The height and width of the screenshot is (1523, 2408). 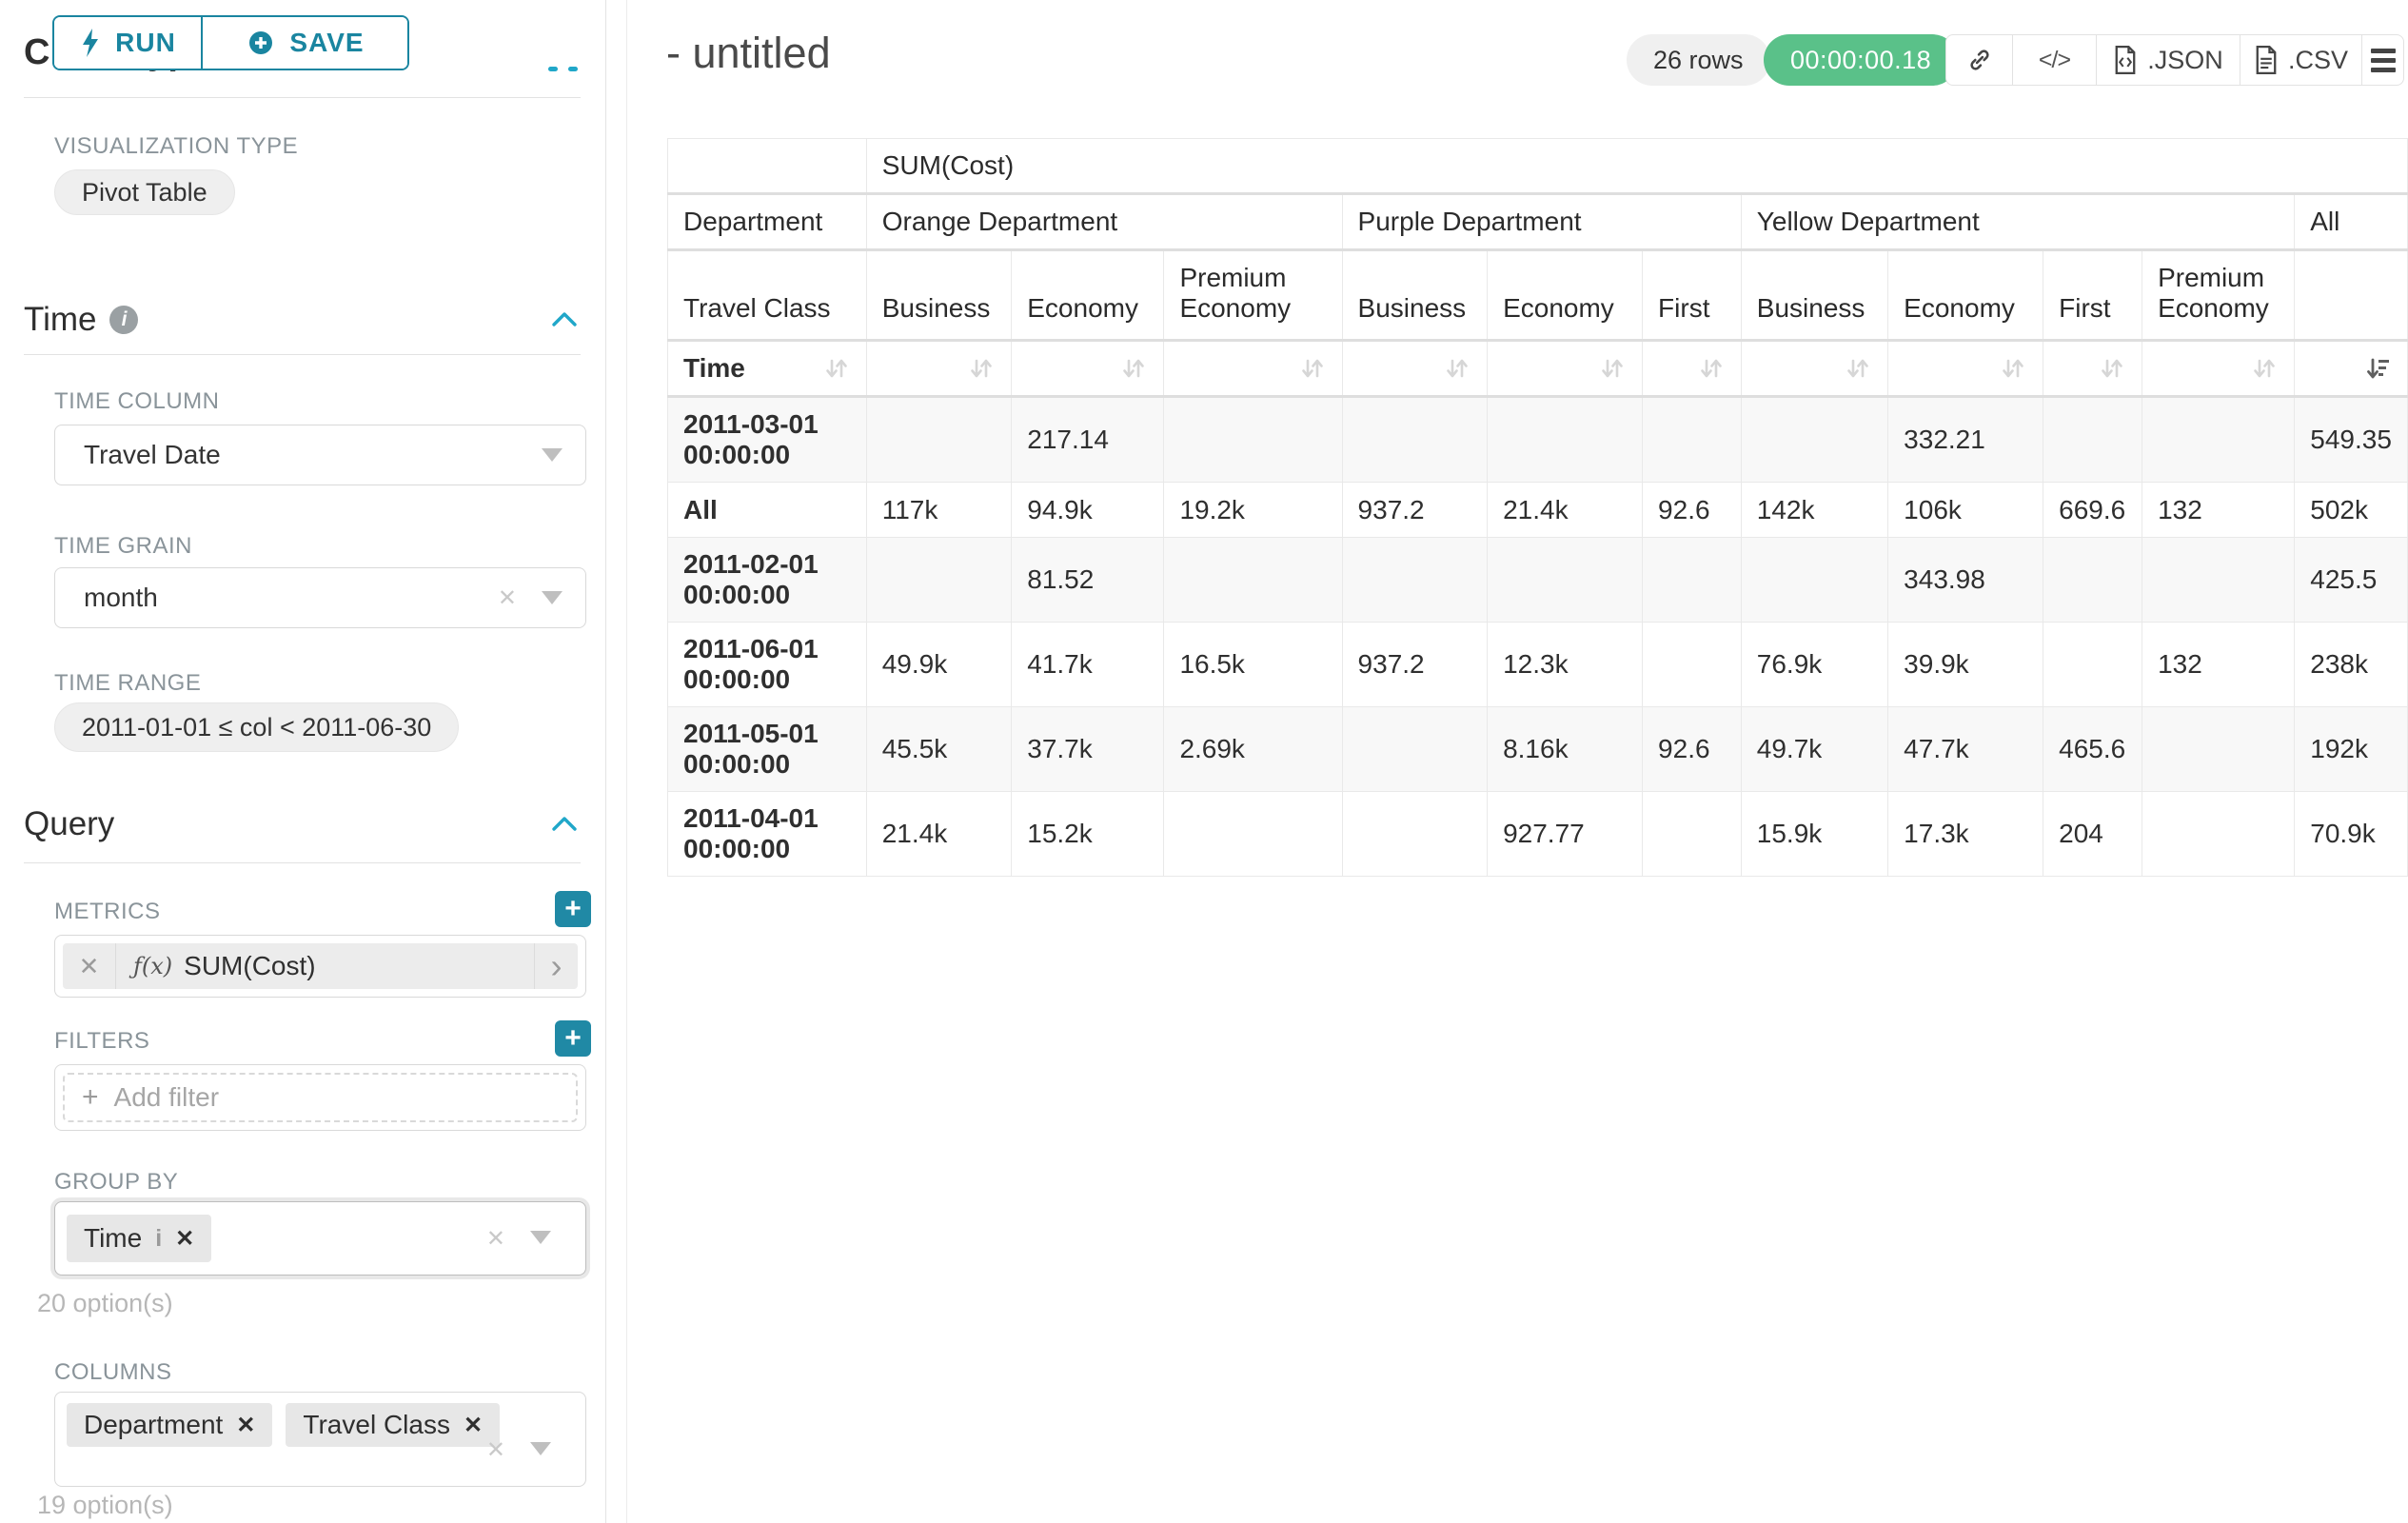 What do you see at coordinates (139, 1239) in the screenshot?
I see `group-by-chip-time: Time i ✕` at bounding box center [139, 1239].